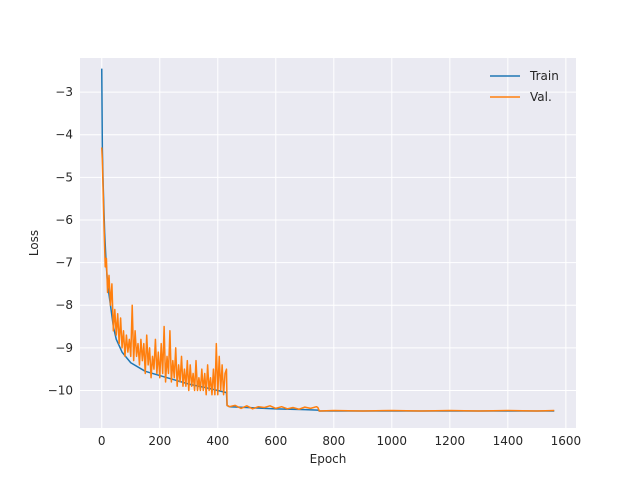  Describe the element at coordinates (566, 441) in the screenshot. I see `x-tick-label: 1600` at that location.